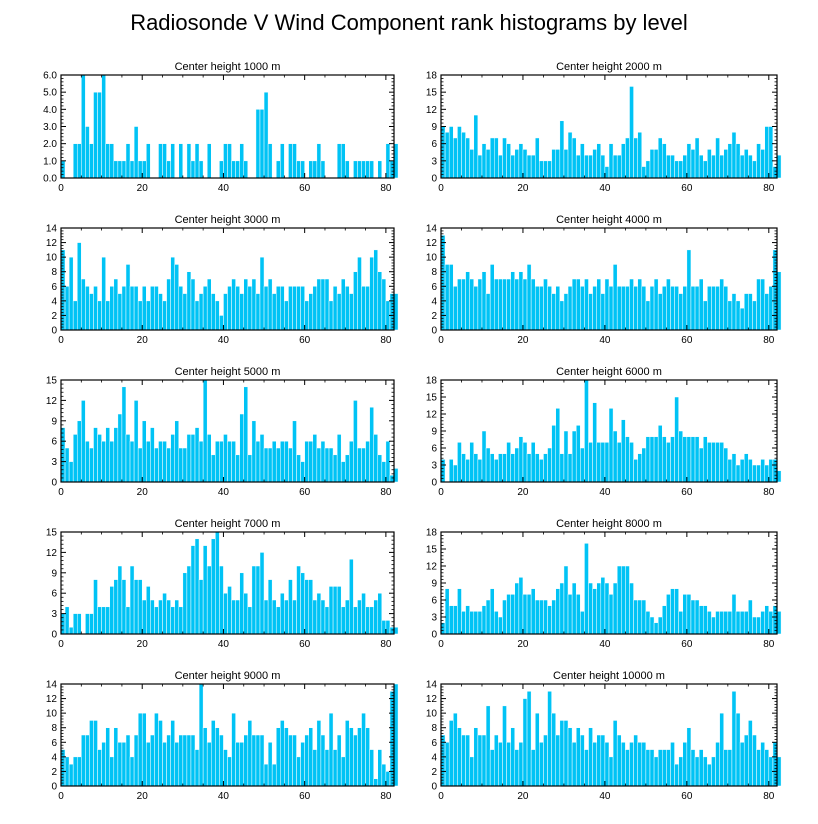 Image resolution: width=818 pixels, height=824 pixels. What do you see at coordinates (434, 728) in the screenshot?
I see `y-tick-label: 8` at bounding box center [434, 728].